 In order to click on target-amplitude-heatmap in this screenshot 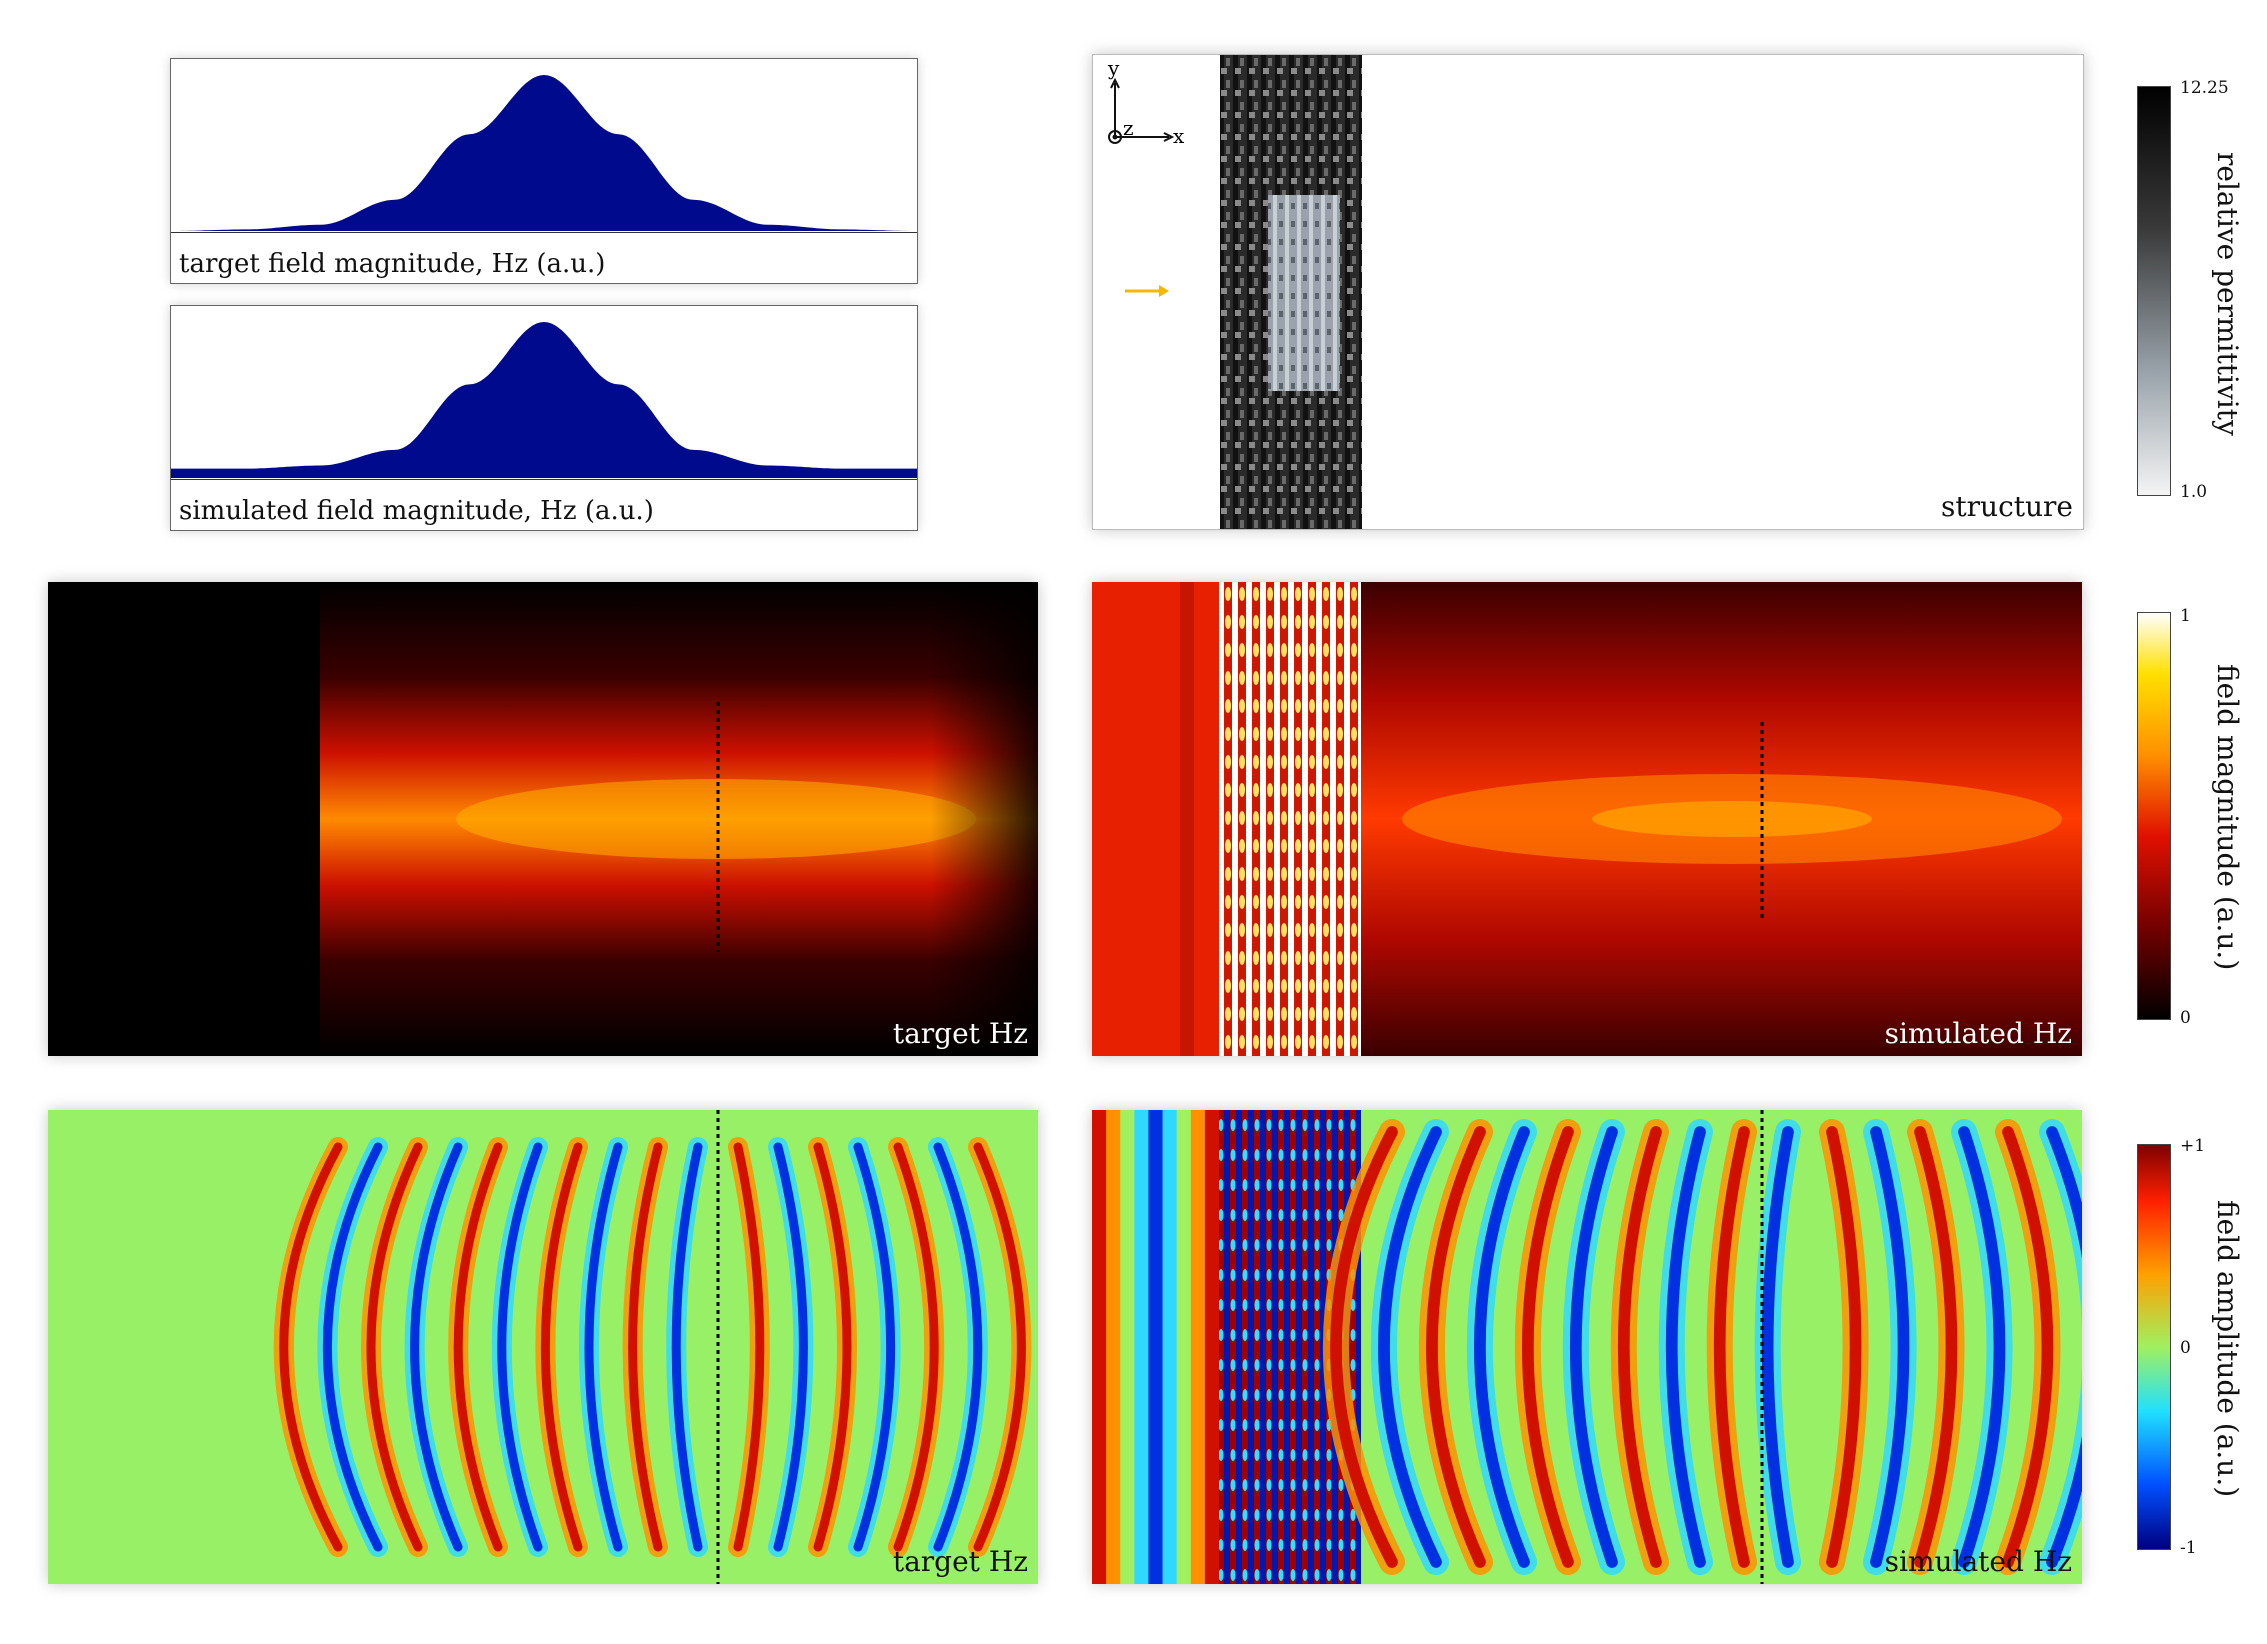, I will do `click(543, 1347)`.